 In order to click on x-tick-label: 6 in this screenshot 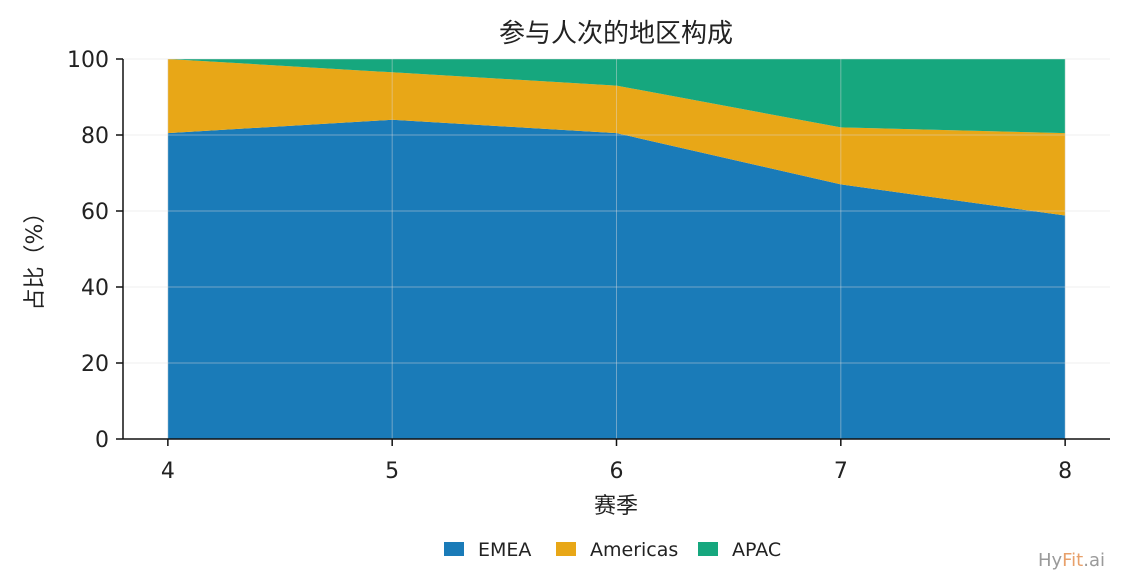, I will do `click(617, 471)`.